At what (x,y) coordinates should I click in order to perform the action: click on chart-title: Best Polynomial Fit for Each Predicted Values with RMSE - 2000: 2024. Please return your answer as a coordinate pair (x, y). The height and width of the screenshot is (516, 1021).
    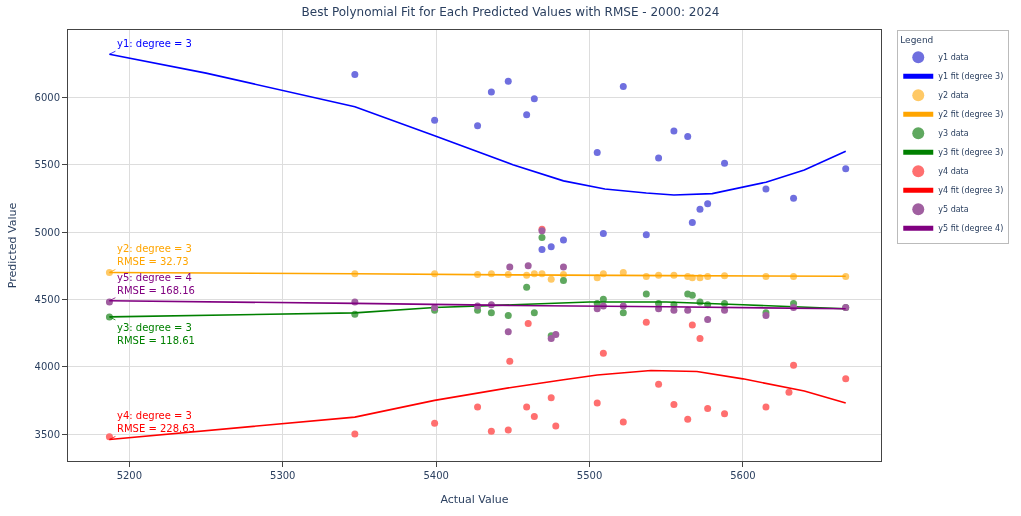
    Looking at the image, I should click on (510, 12).